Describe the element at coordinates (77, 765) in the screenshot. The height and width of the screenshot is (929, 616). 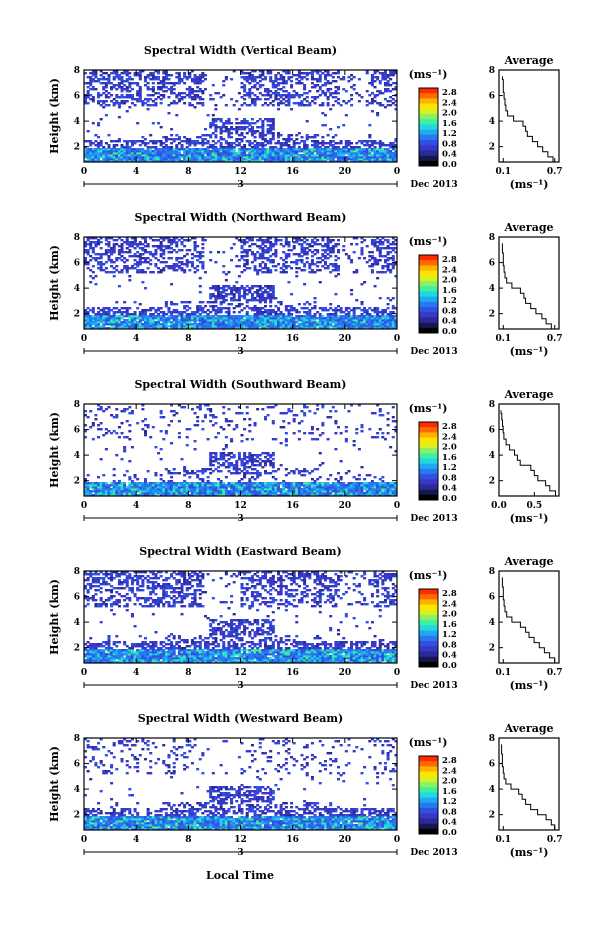
I see `y-tick-label: 6` at that location.